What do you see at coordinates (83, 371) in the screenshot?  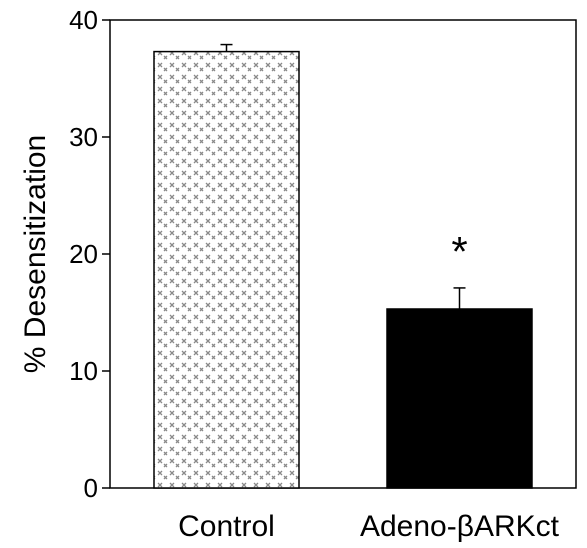 I see `y-tick-label: 10` at bounding box center [83, 371].